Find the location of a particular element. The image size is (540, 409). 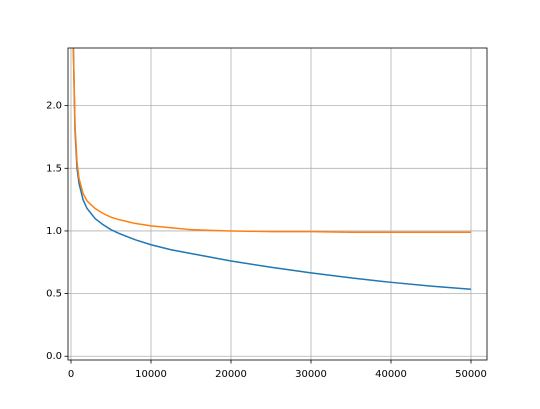

x-tick-label: 0 is located at coordinates (71, 374).